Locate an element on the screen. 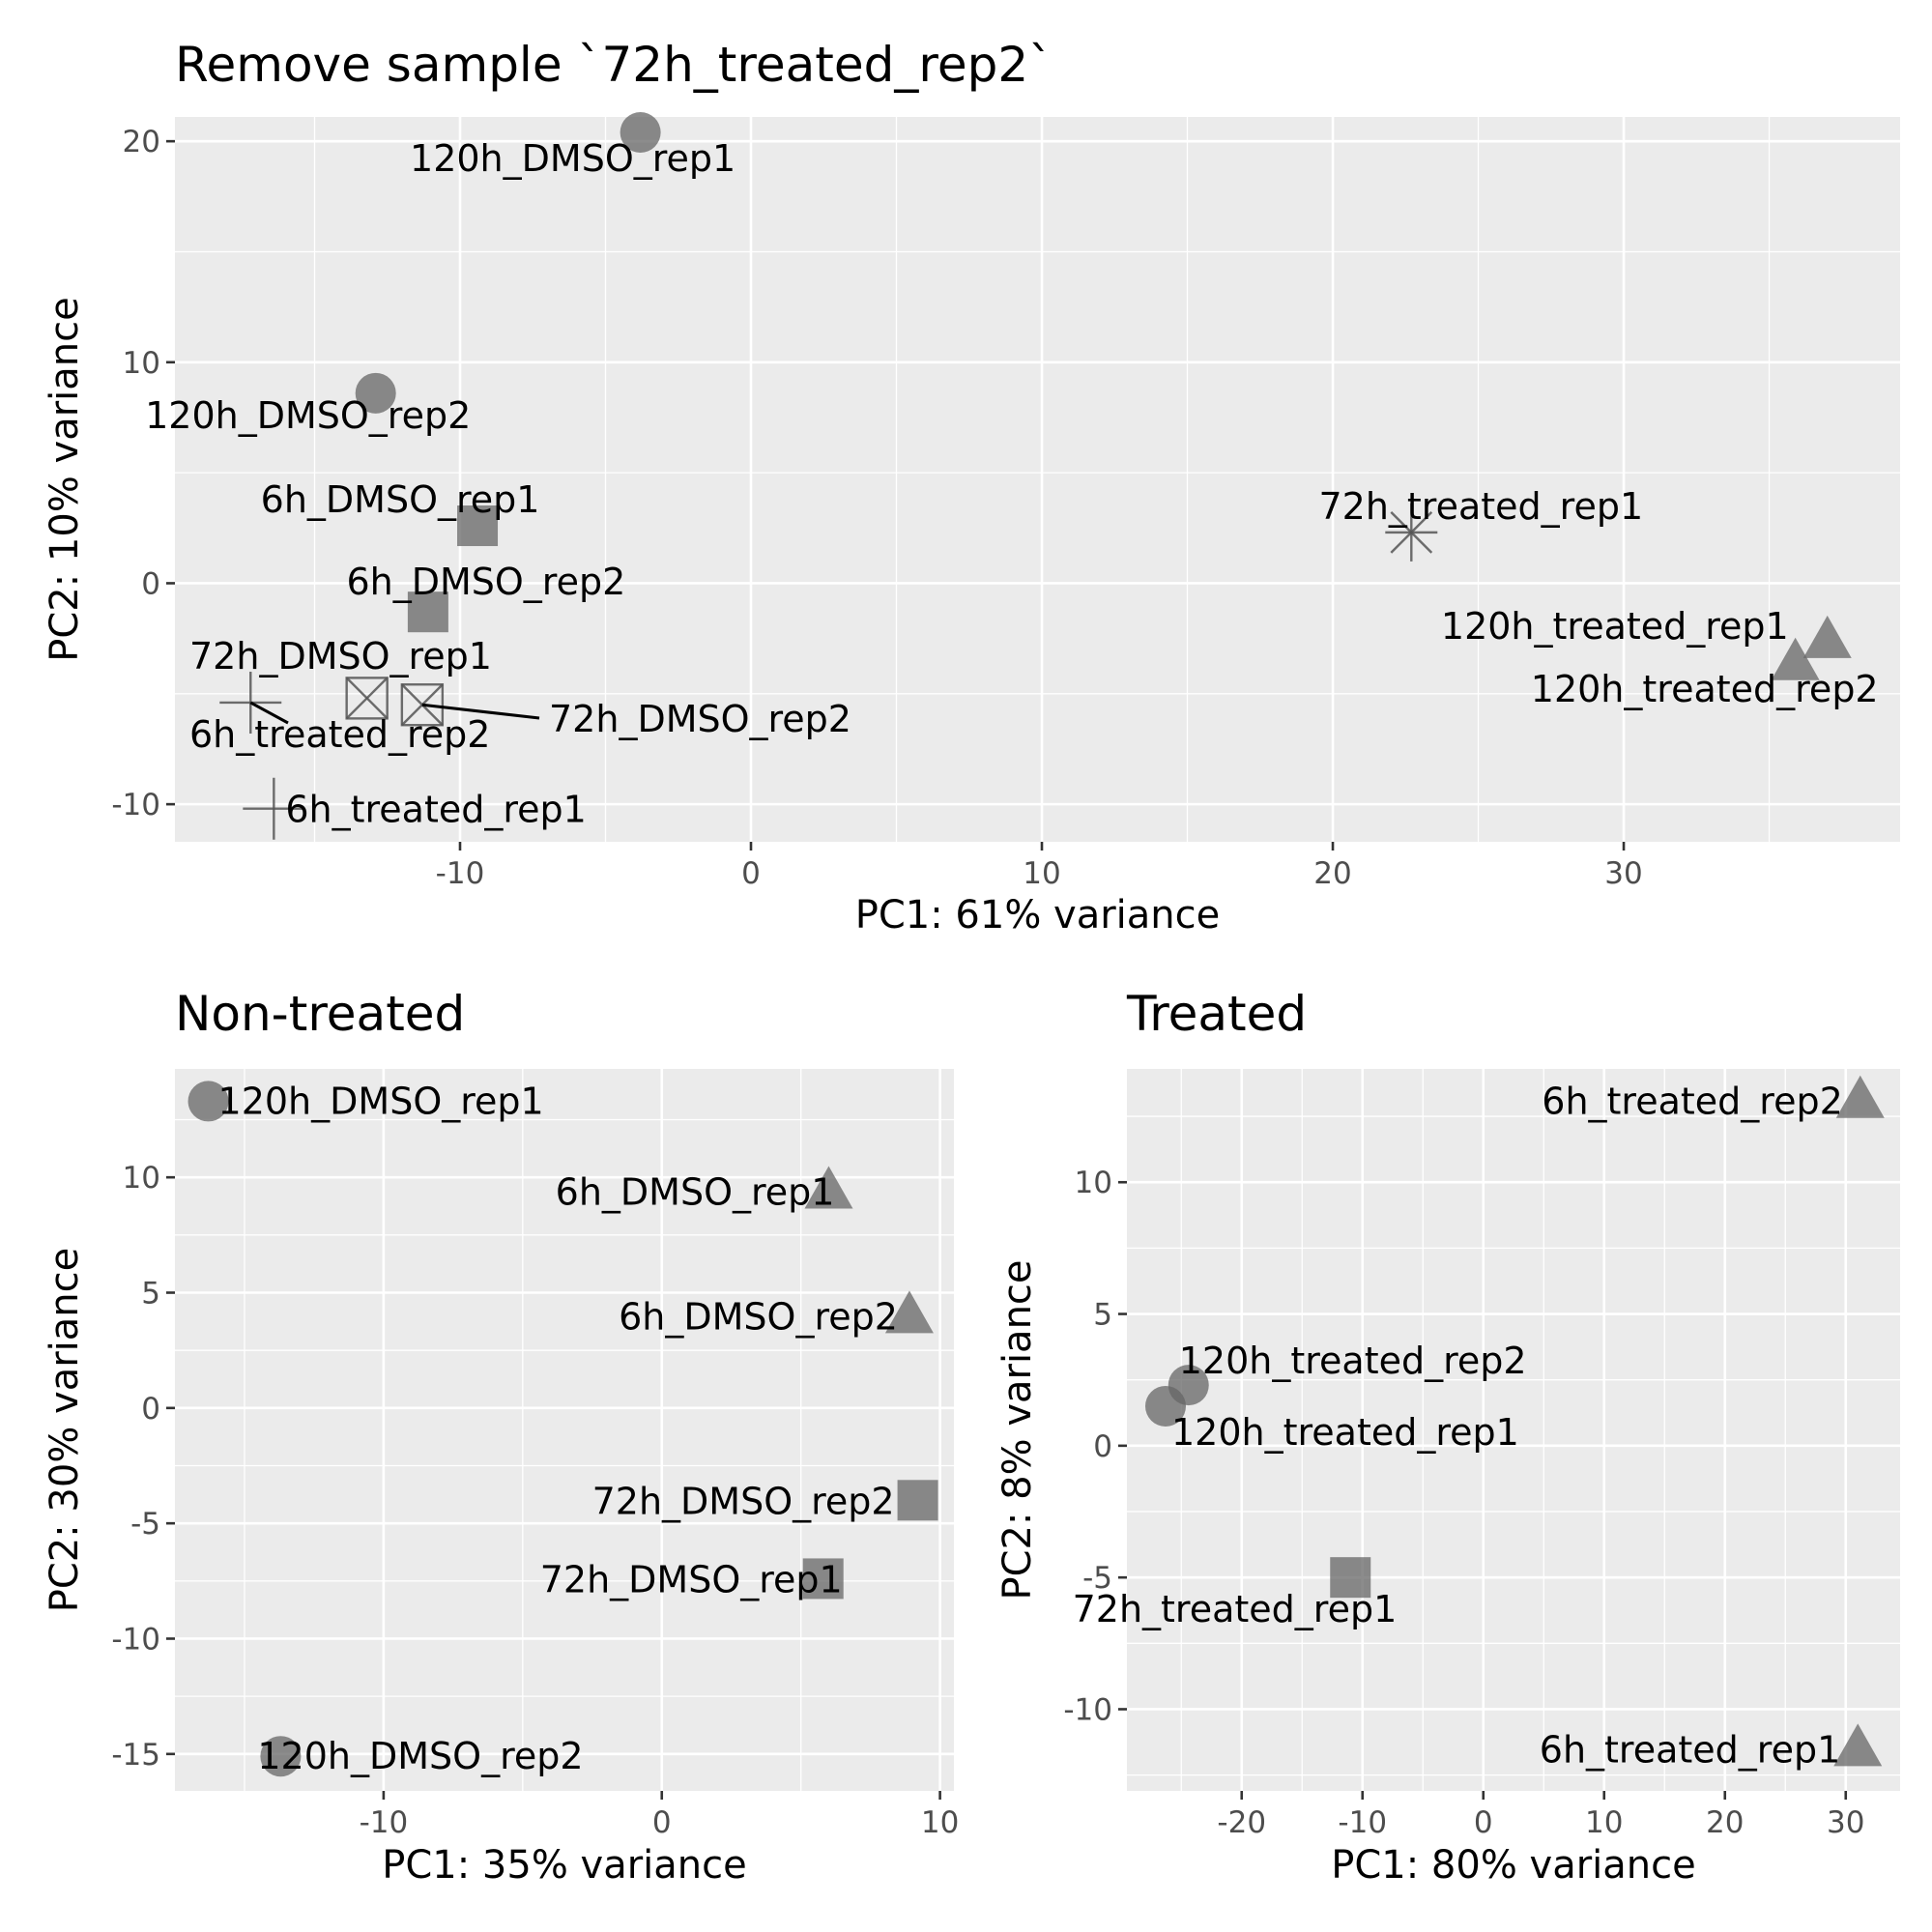  x-axis-title: PC1: 80% variance is located at coordinates (1513, 1865).